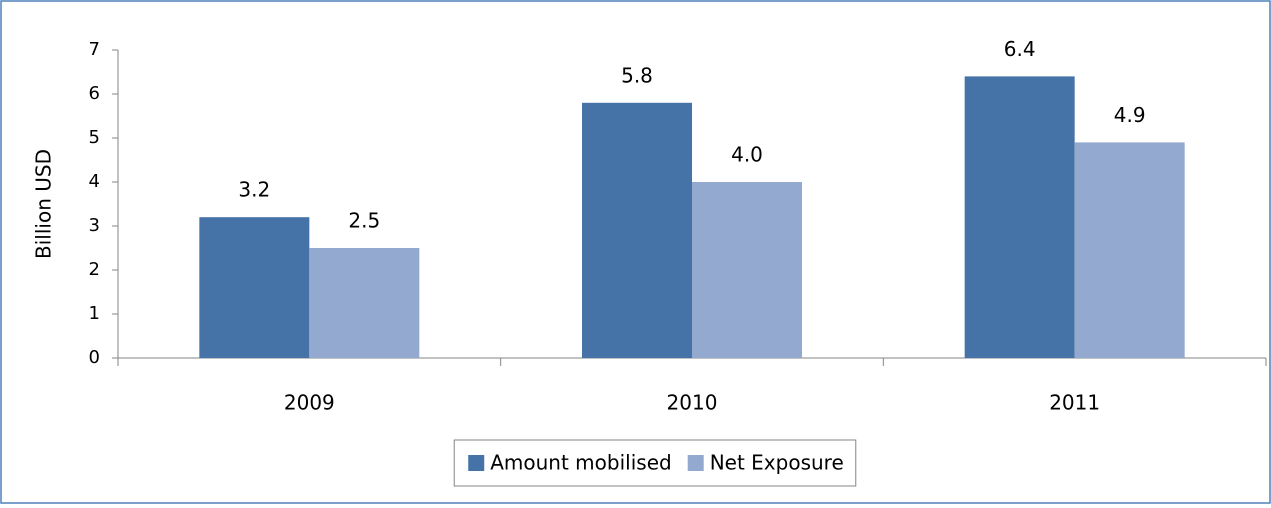 The width and height of the screenshot is (1271, 508). I want to click on legend-label: Amount mobilised, so click(580, 463).